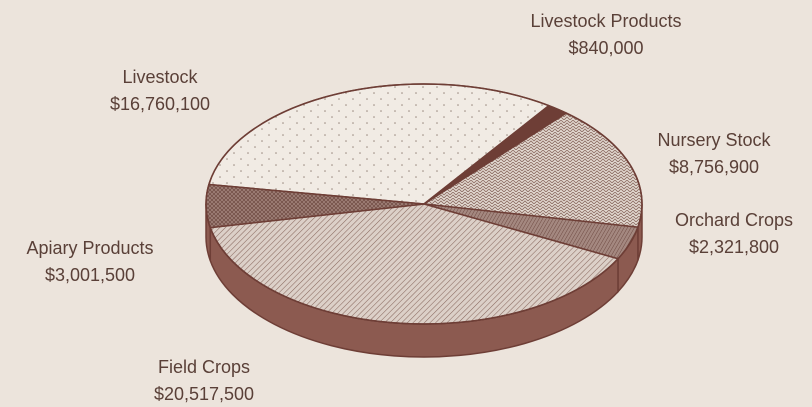 The image size is (812, 407). What do you see at coordinates (204, 380) in the screenshot?
I see `label-field-crops: Field Crops $20,517,500` at bounding box center [204, 380].